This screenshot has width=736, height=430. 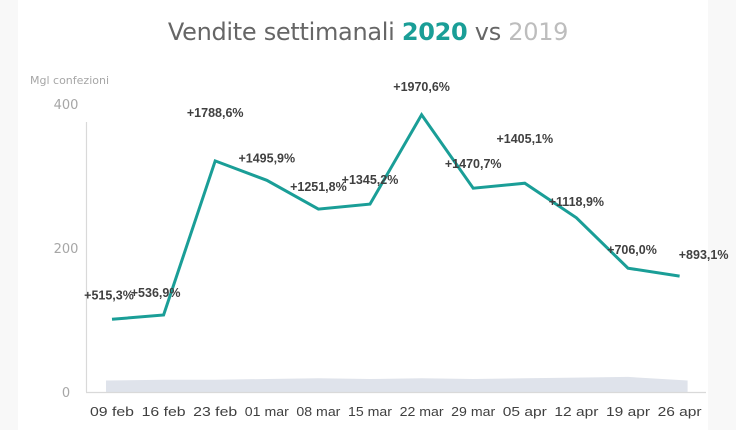 What do you see at coordinates (215, 113) in the screenshot?
I see `data-label-2020: +1788,6%` at bounding box center [215, 113].